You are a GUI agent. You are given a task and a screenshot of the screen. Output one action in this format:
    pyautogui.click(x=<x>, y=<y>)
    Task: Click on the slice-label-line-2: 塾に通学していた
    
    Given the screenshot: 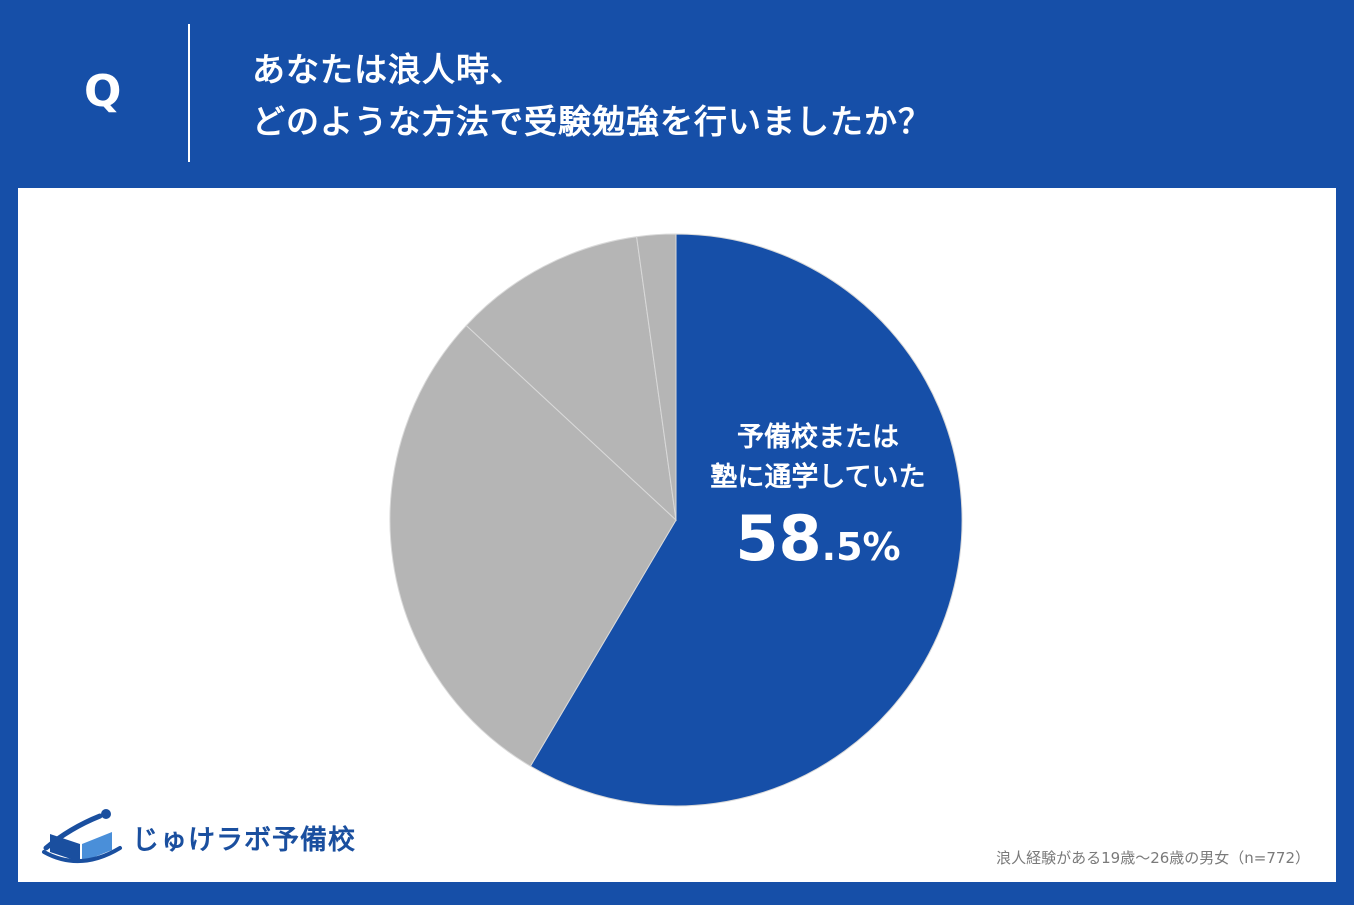 What is the action you would take?
    pyautogui.click(x=817, y=477)
    